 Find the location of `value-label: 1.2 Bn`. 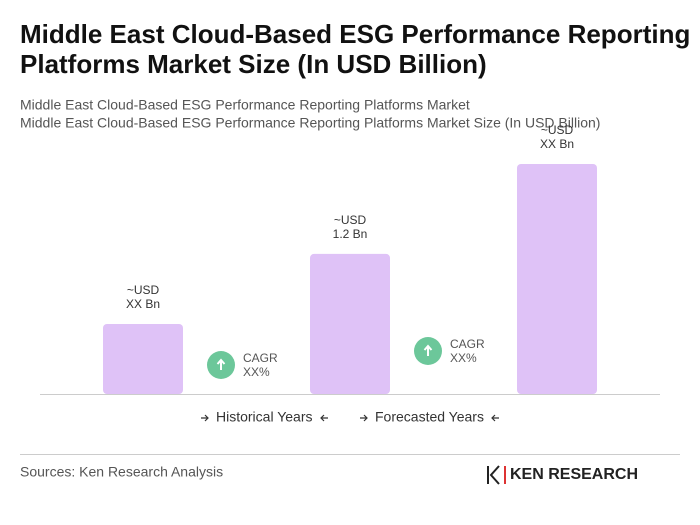

value-label: 1.2 Bn is located at coordinates (350, 234).